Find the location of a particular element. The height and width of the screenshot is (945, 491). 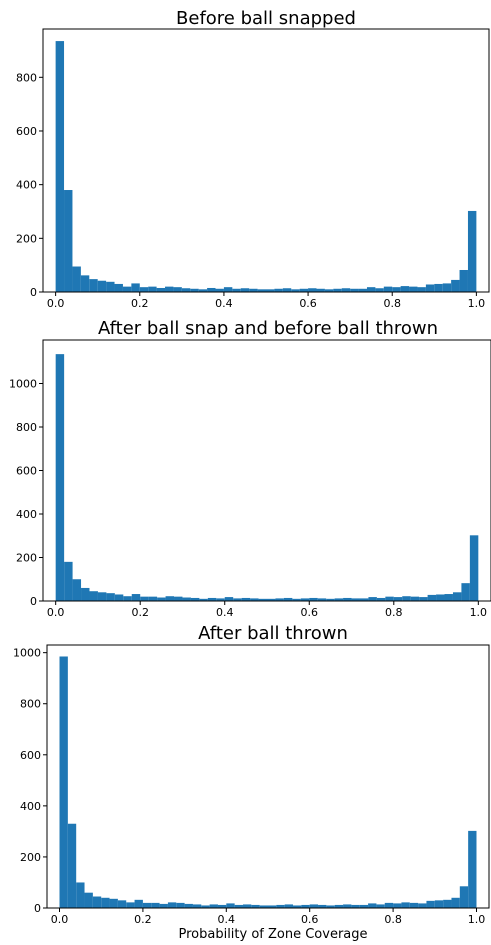

chart-title-after-snap: After ball snap and before ball thrown is located at coordinates (268, 328).